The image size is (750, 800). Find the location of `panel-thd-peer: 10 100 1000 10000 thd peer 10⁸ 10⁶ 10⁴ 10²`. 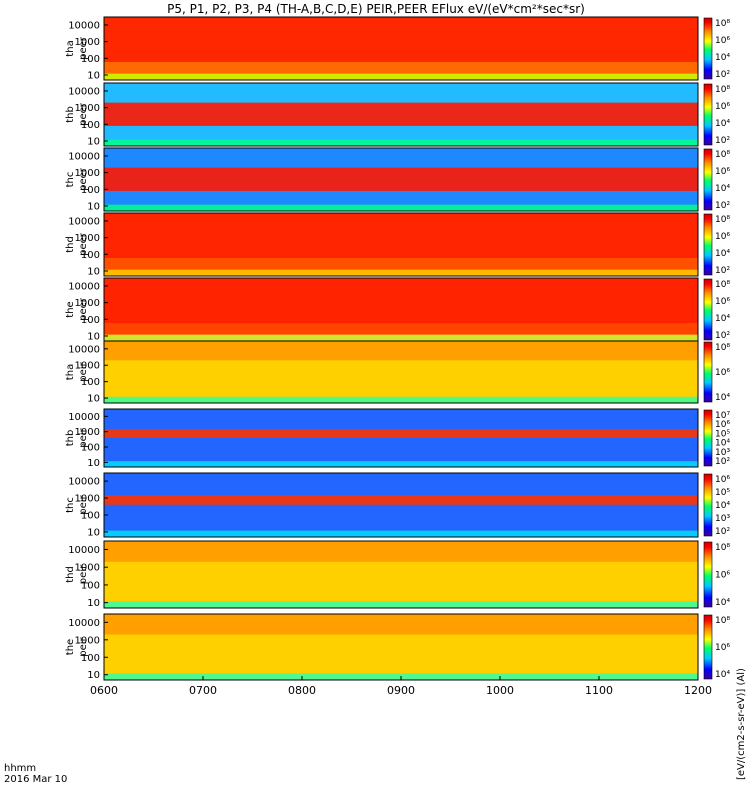

panel-thd-peer: 10 100 1000 10000 thd peer 10⁸ 10⁶ 10⁴ 10² is located at coordinates (397, 244).